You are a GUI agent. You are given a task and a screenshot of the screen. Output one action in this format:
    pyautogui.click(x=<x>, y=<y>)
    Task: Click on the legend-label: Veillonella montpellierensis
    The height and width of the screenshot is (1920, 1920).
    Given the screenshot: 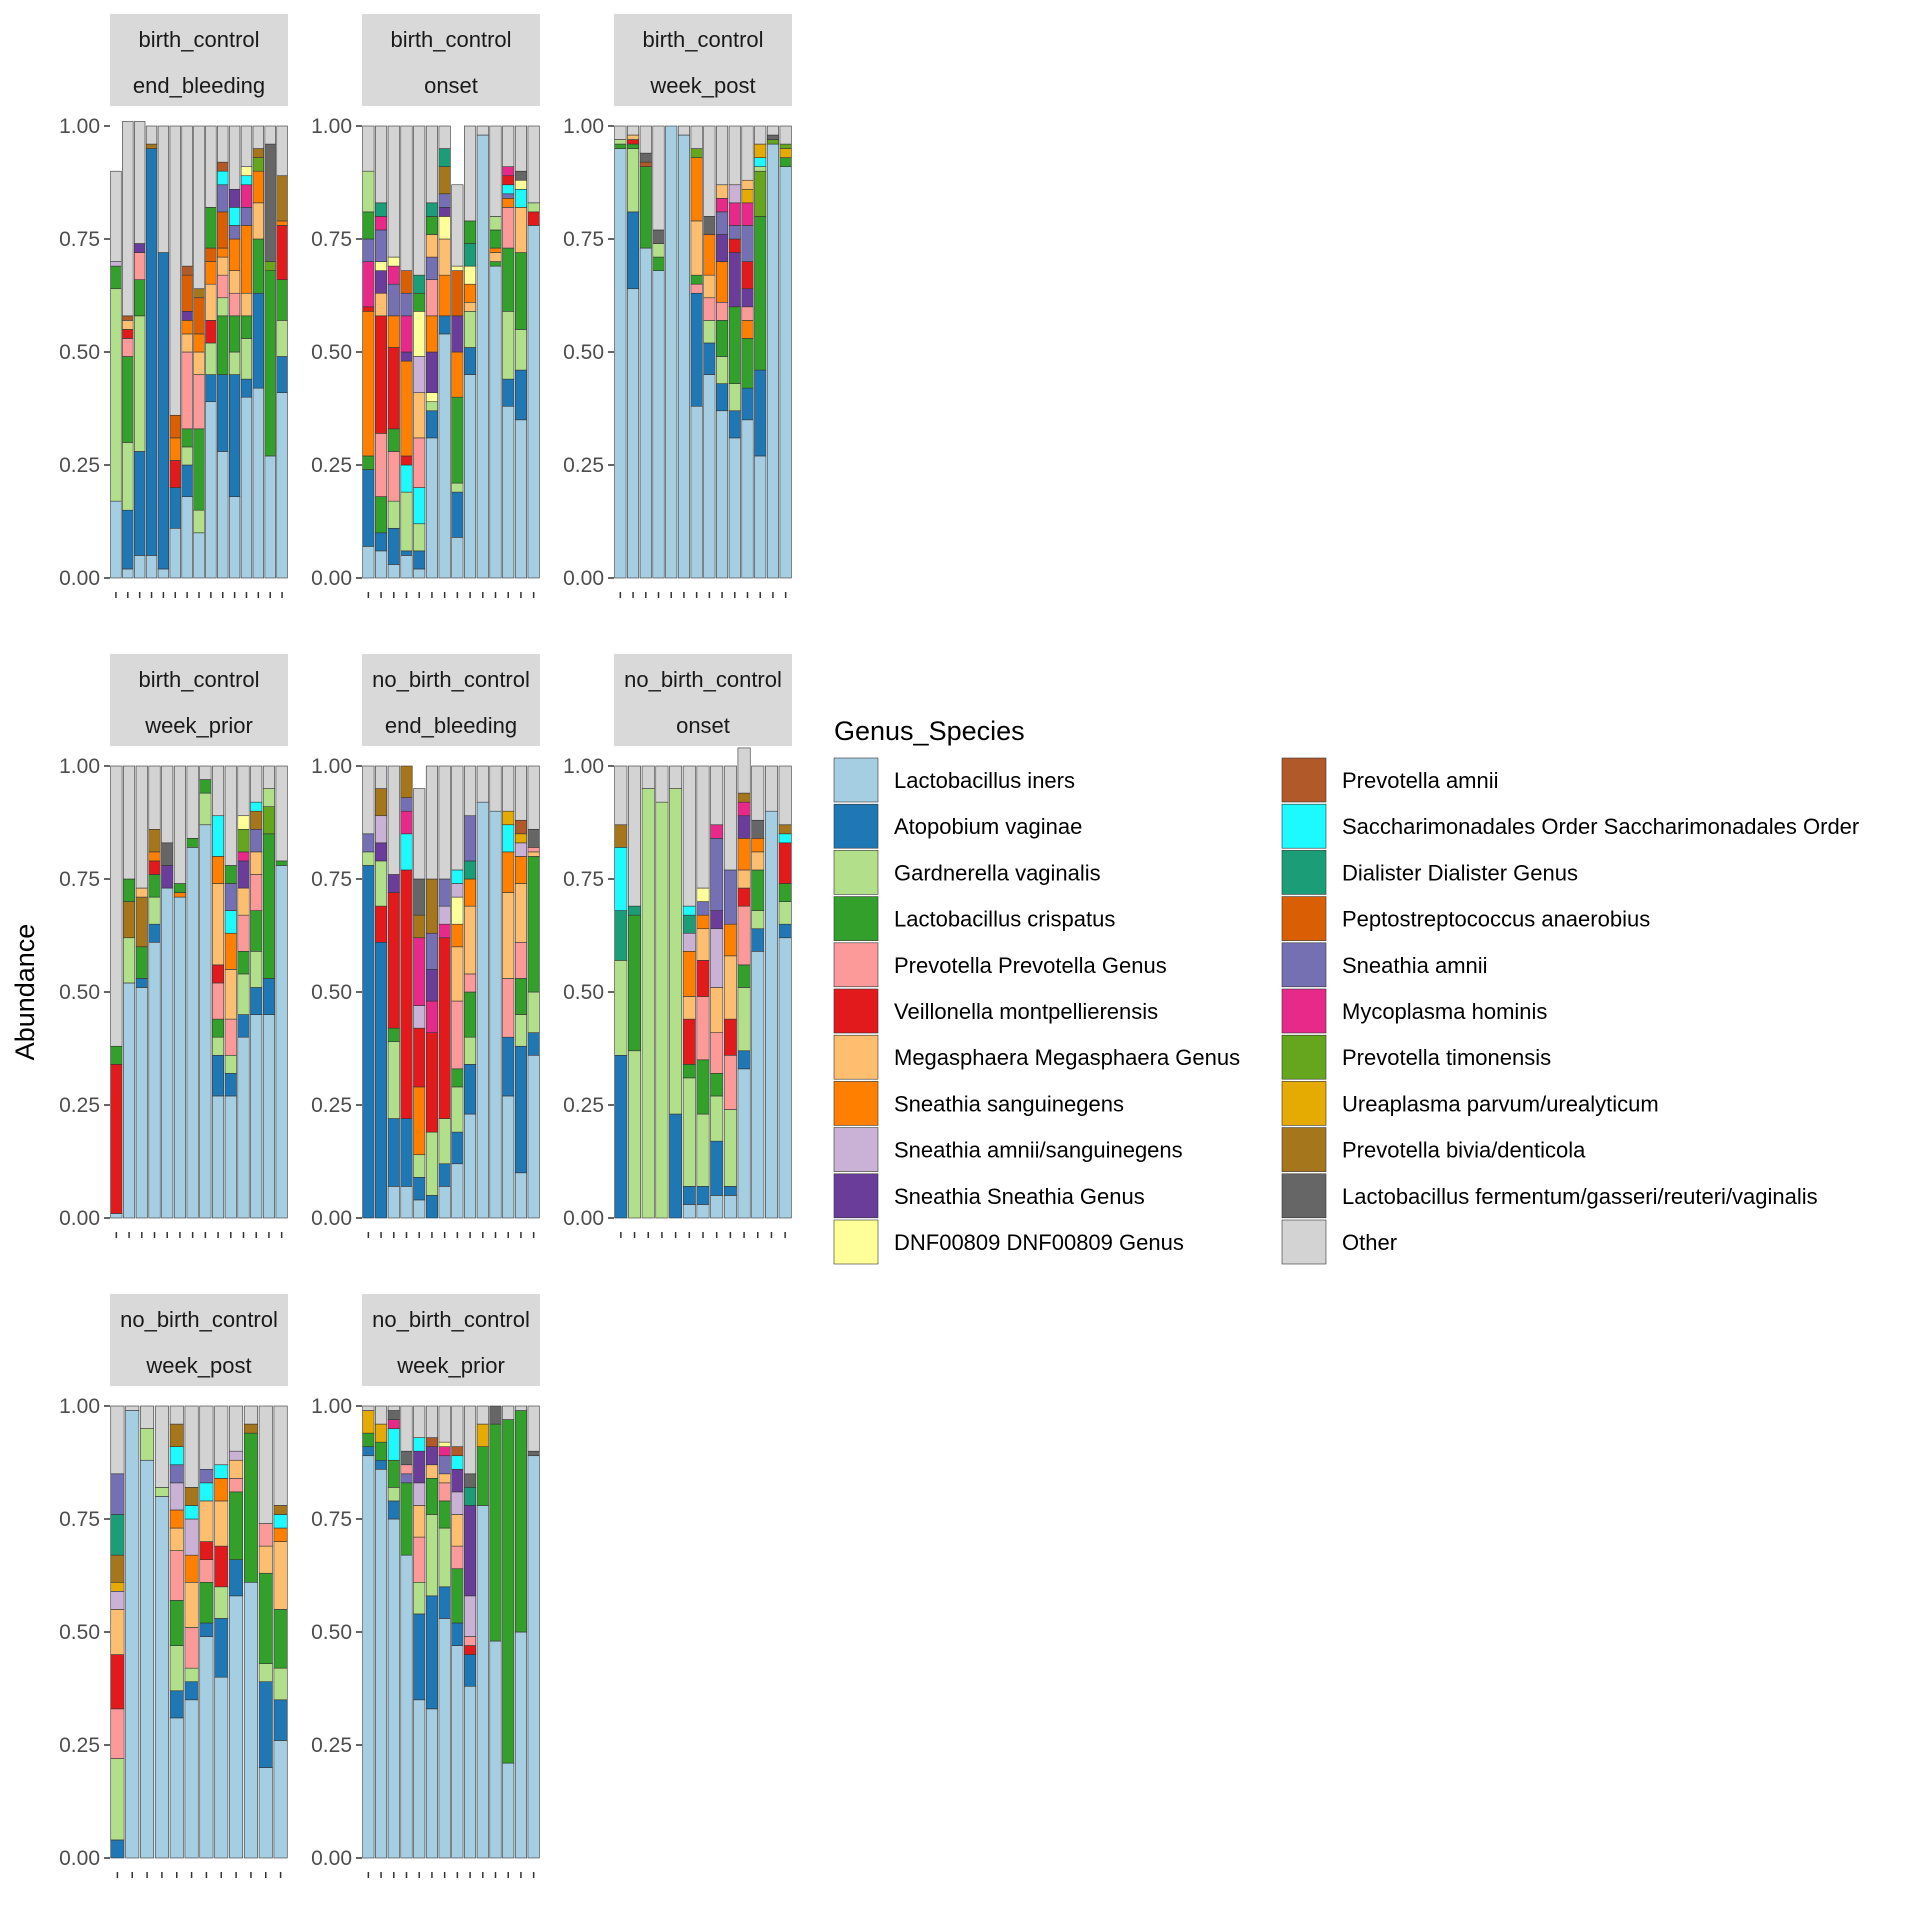 What is the action you would take?
    pyautogui.click(x=1026, y=1011)
    